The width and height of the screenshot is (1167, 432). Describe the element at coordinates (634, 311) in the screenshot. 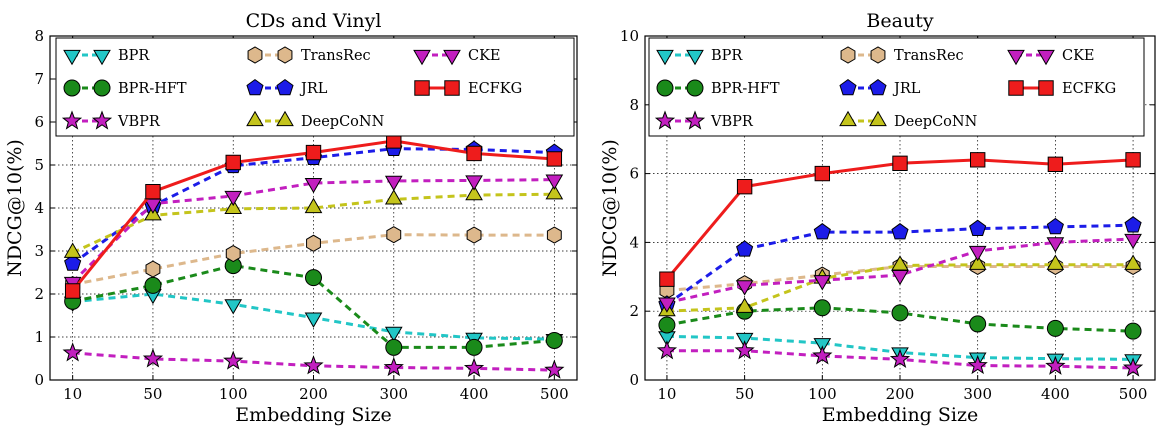

I see `y-tick-label: 2` at that location.